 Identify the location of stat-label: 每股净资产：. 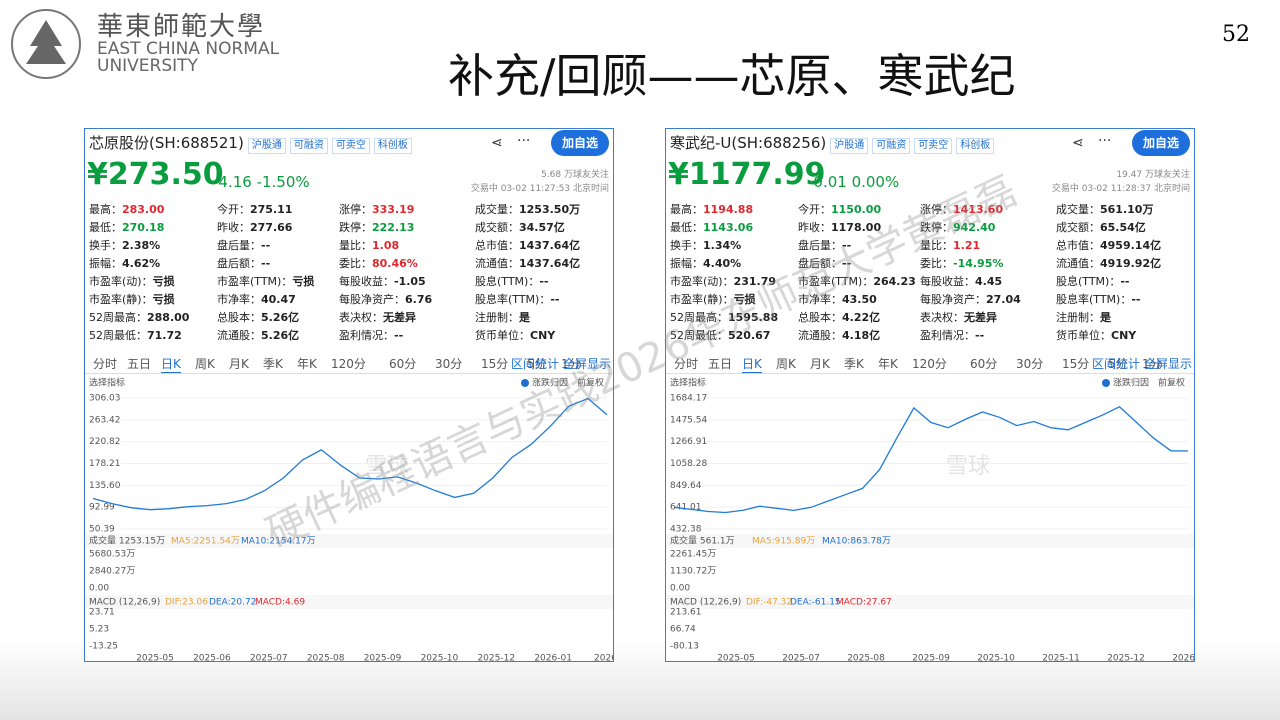
(372, 299).